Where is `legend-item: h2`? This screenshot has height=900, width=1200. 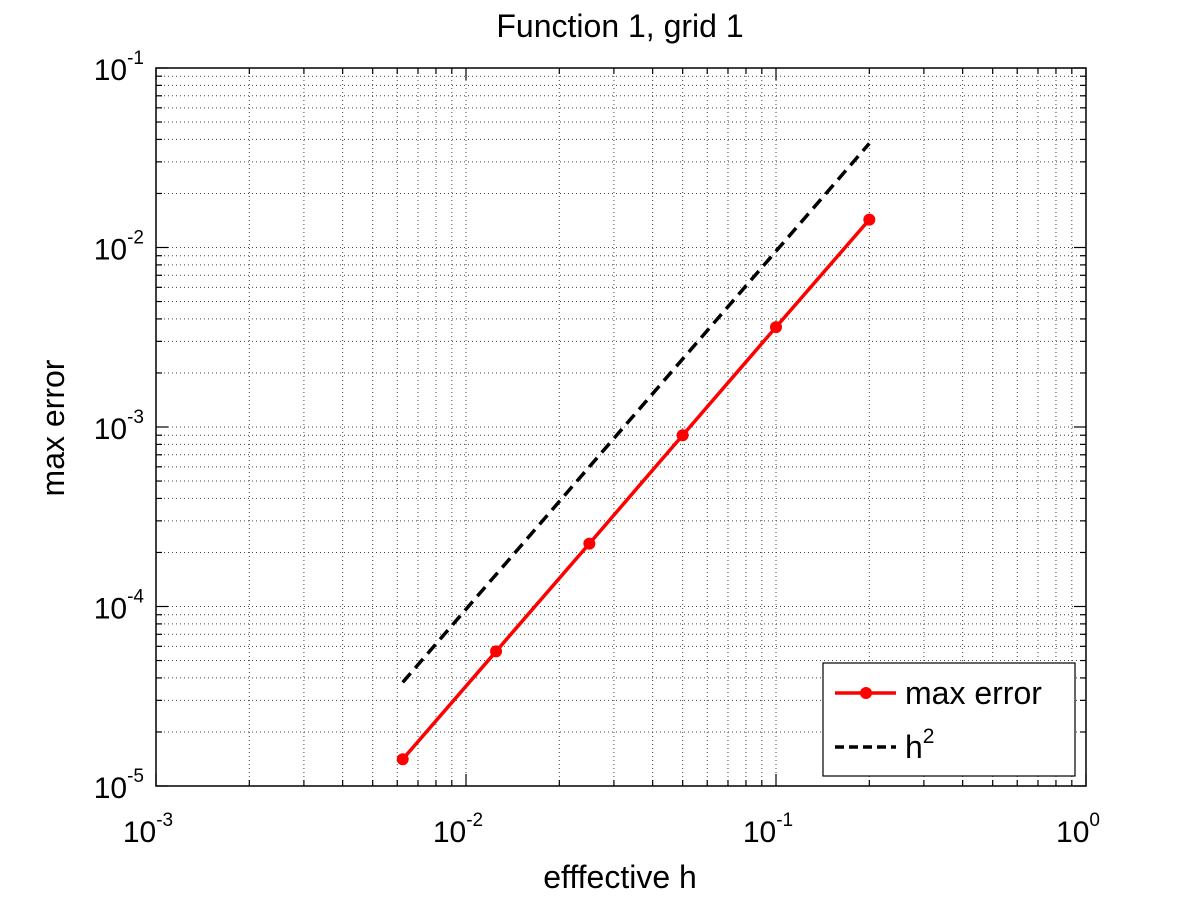
legend-item: h2 is located at coordinates (884, 745).